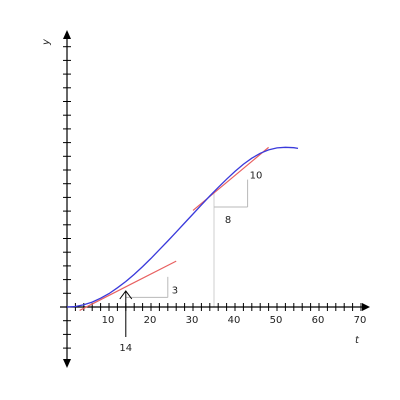 Image resolution: width=400 pixels, height=400 pixels. Describe the element at coordinates (357, 340) in the screenshot. I see `x-axis-label: t` at that location.